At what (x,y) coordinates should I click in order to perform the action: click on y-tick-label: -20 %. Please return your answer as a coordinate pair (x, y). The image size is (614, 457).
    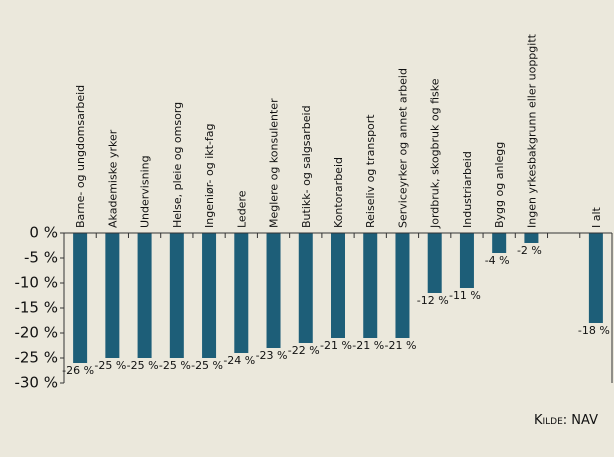
    Looking at the image, I should click on (36, 333).